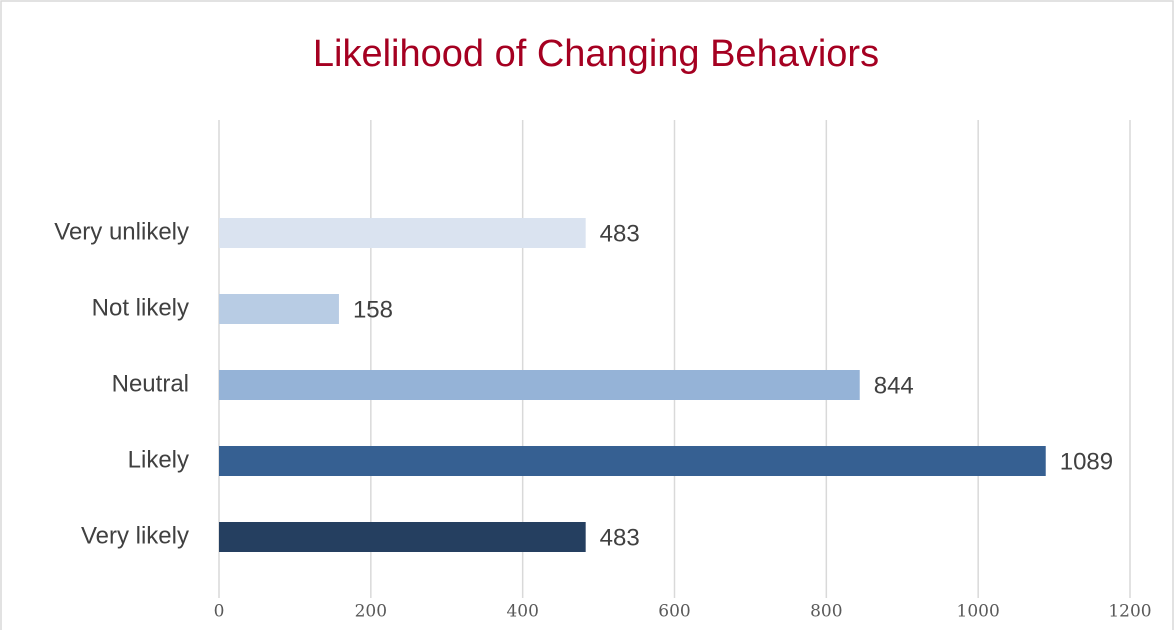 This screenshot has height=630, width=1175. Describe the element at coordinates (150, 383) in the screenshot. I see `y-tick-label: Neutral` at that location.